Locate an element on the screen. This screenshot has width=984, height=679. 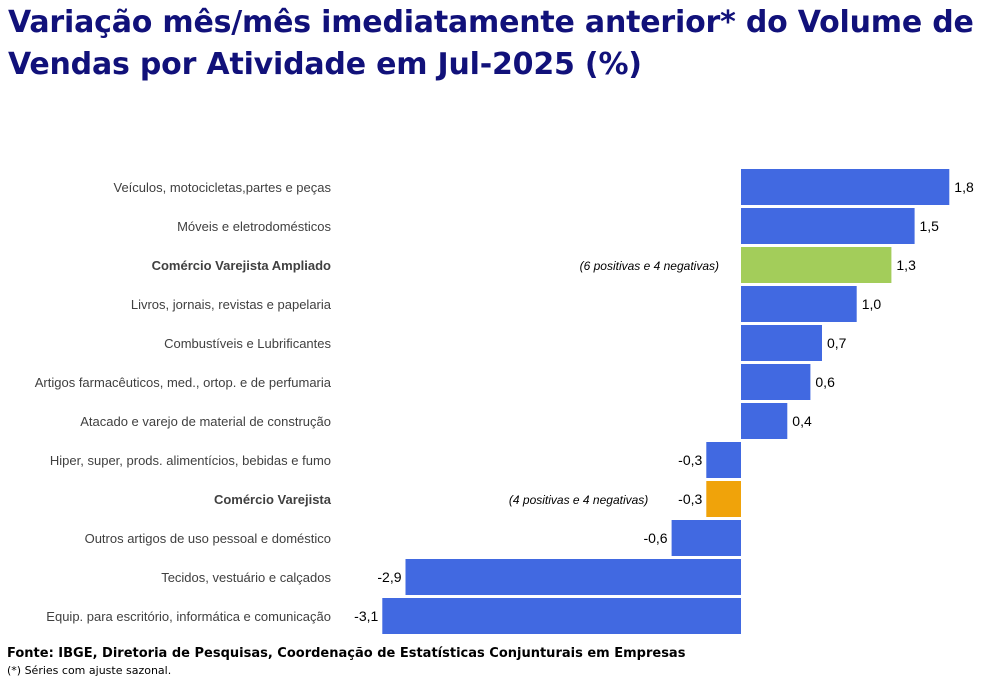
value-label-veiculos-motocicletas-partes-e-pecas: 1,8 is located at coordinates (964, 187).